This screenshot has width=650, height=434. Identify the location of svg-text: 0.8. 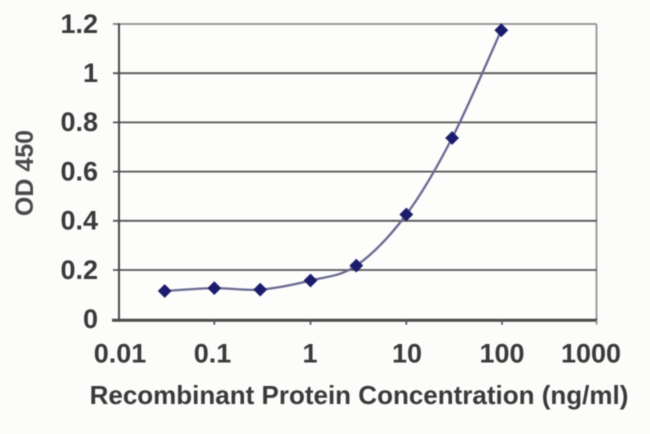
(79, 122).